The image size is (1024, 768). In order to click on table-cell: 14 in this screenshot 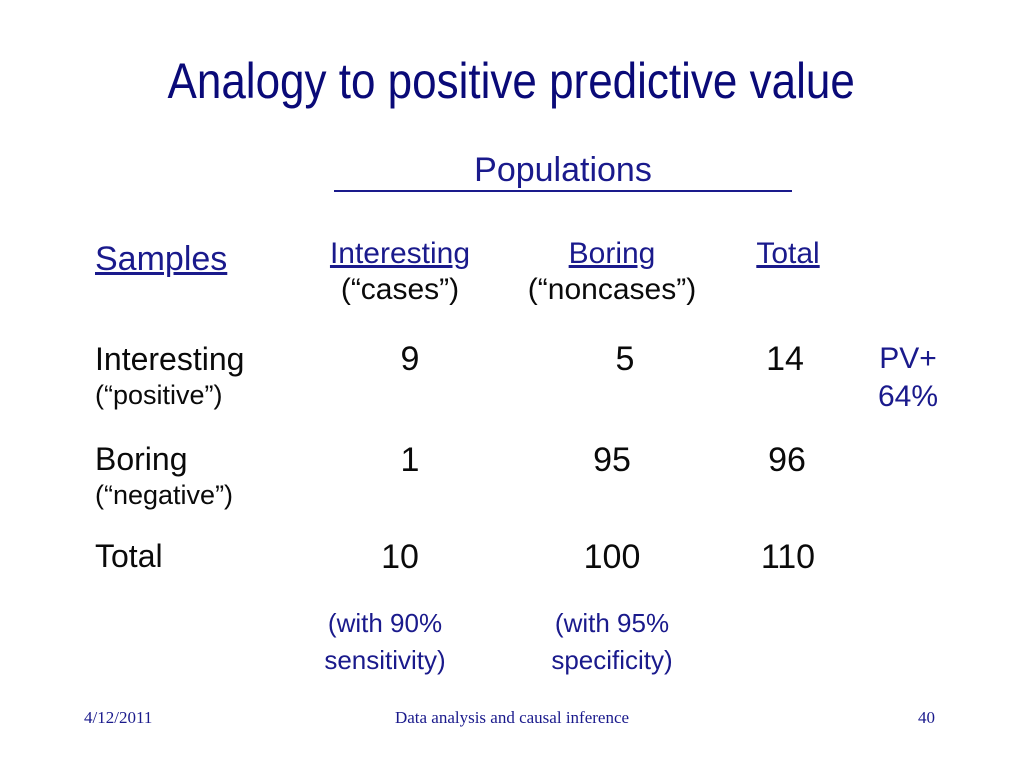, I will do `click(785, 359)`.